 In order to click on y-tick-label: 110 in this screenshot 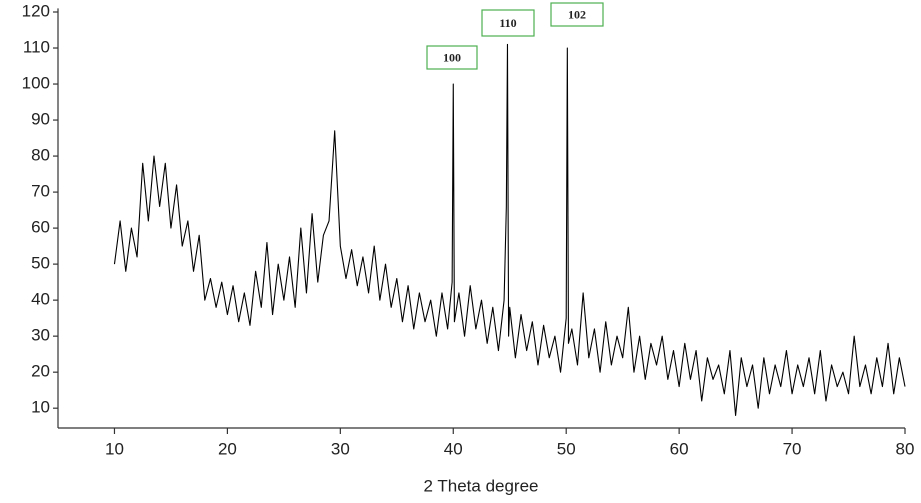, I will do `click(36, 47)`.